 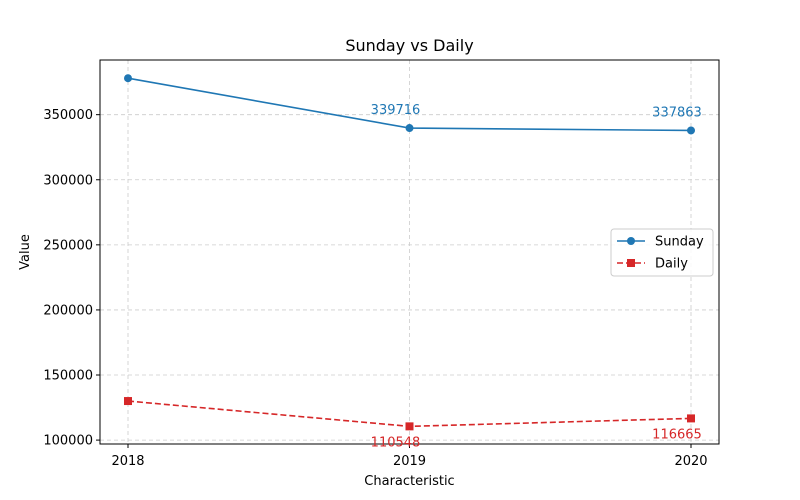 I want to click on y-tick-label: 100000, so click(x=68, y=441).